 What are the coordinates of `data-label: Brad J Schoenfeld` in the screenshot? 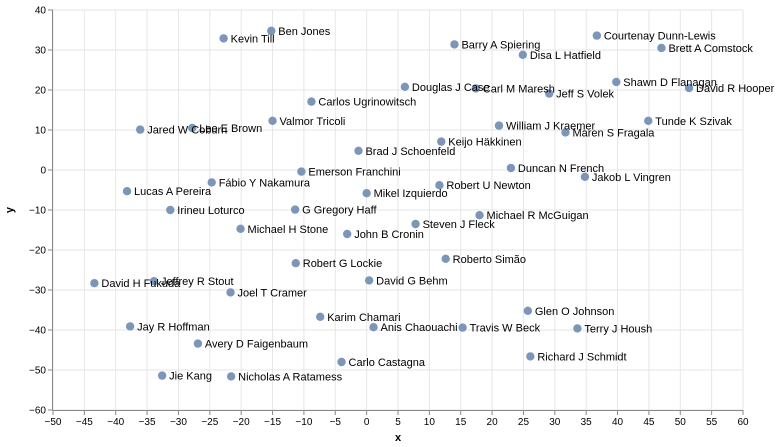 It's located at (410, 152).